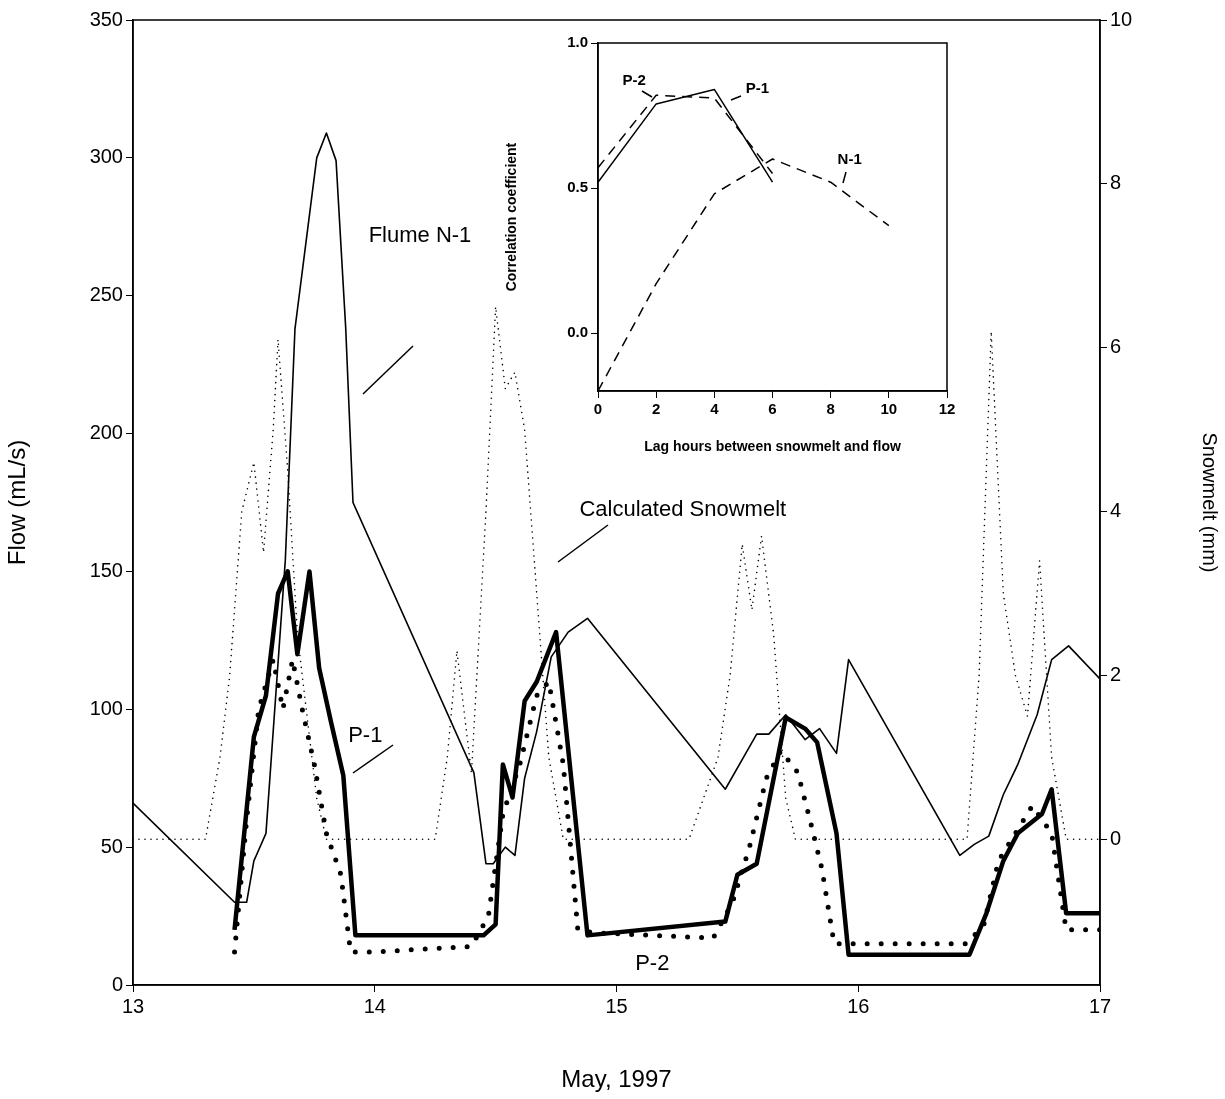  Describe the element at coordinates (577, 42) in the screenshot. I see `y-tick-label: 1.0` at that location.